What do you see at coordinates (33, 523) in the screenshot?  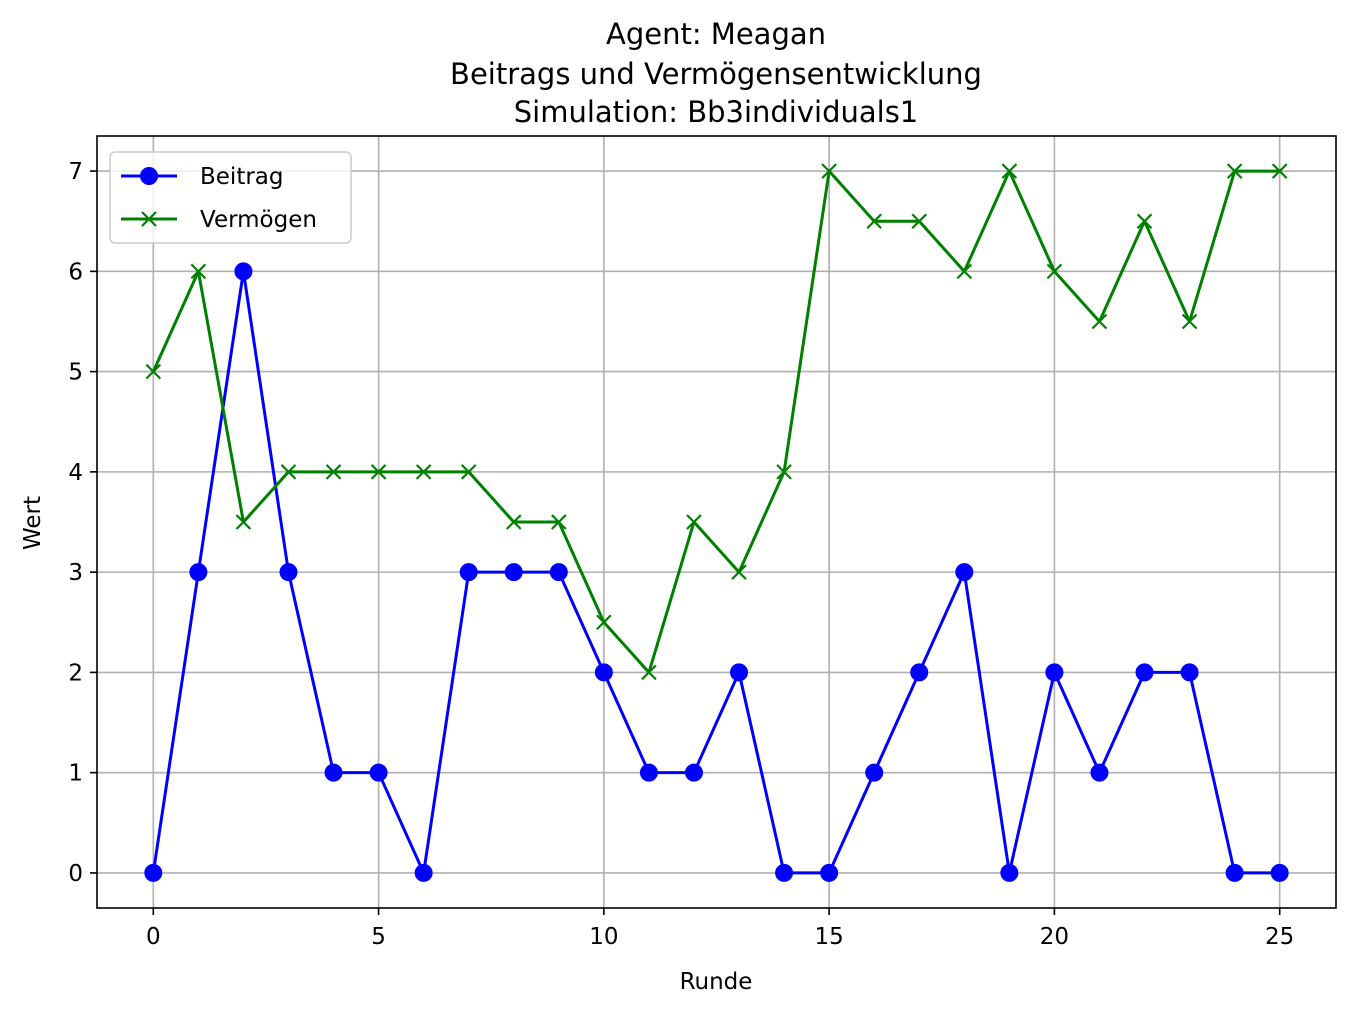 I see `y-axis-label: Wert` at bounding box center [33, 523].